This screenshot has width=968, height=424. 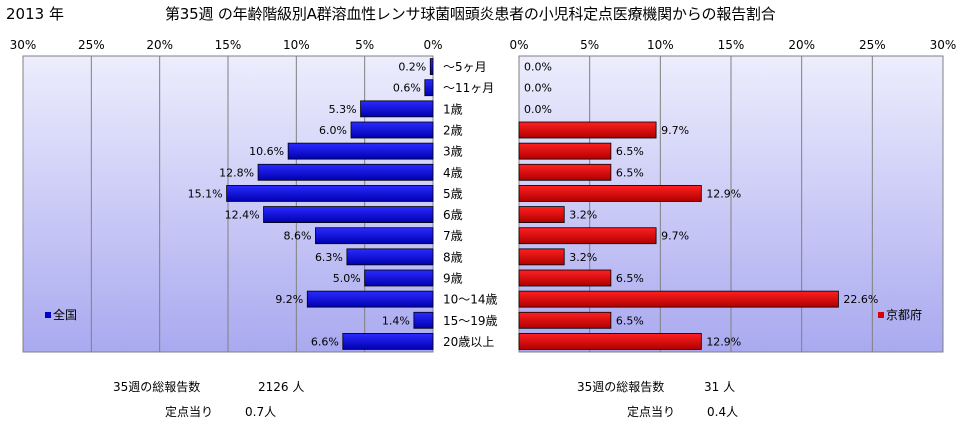 I want to click on kyoto-data-label: 22.6%, so click(x=860, y=299).